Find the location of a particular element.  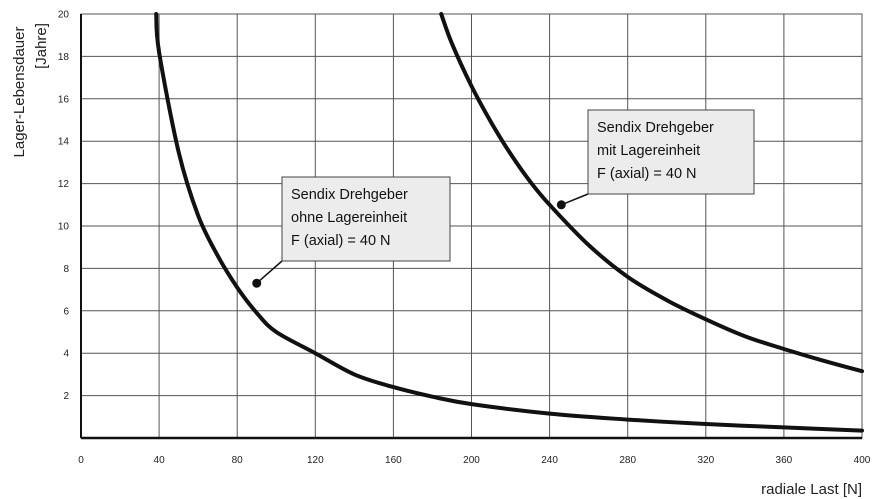

series-label-1-line-2: ohne Lagereinheit is located at coordinates (349, 218).